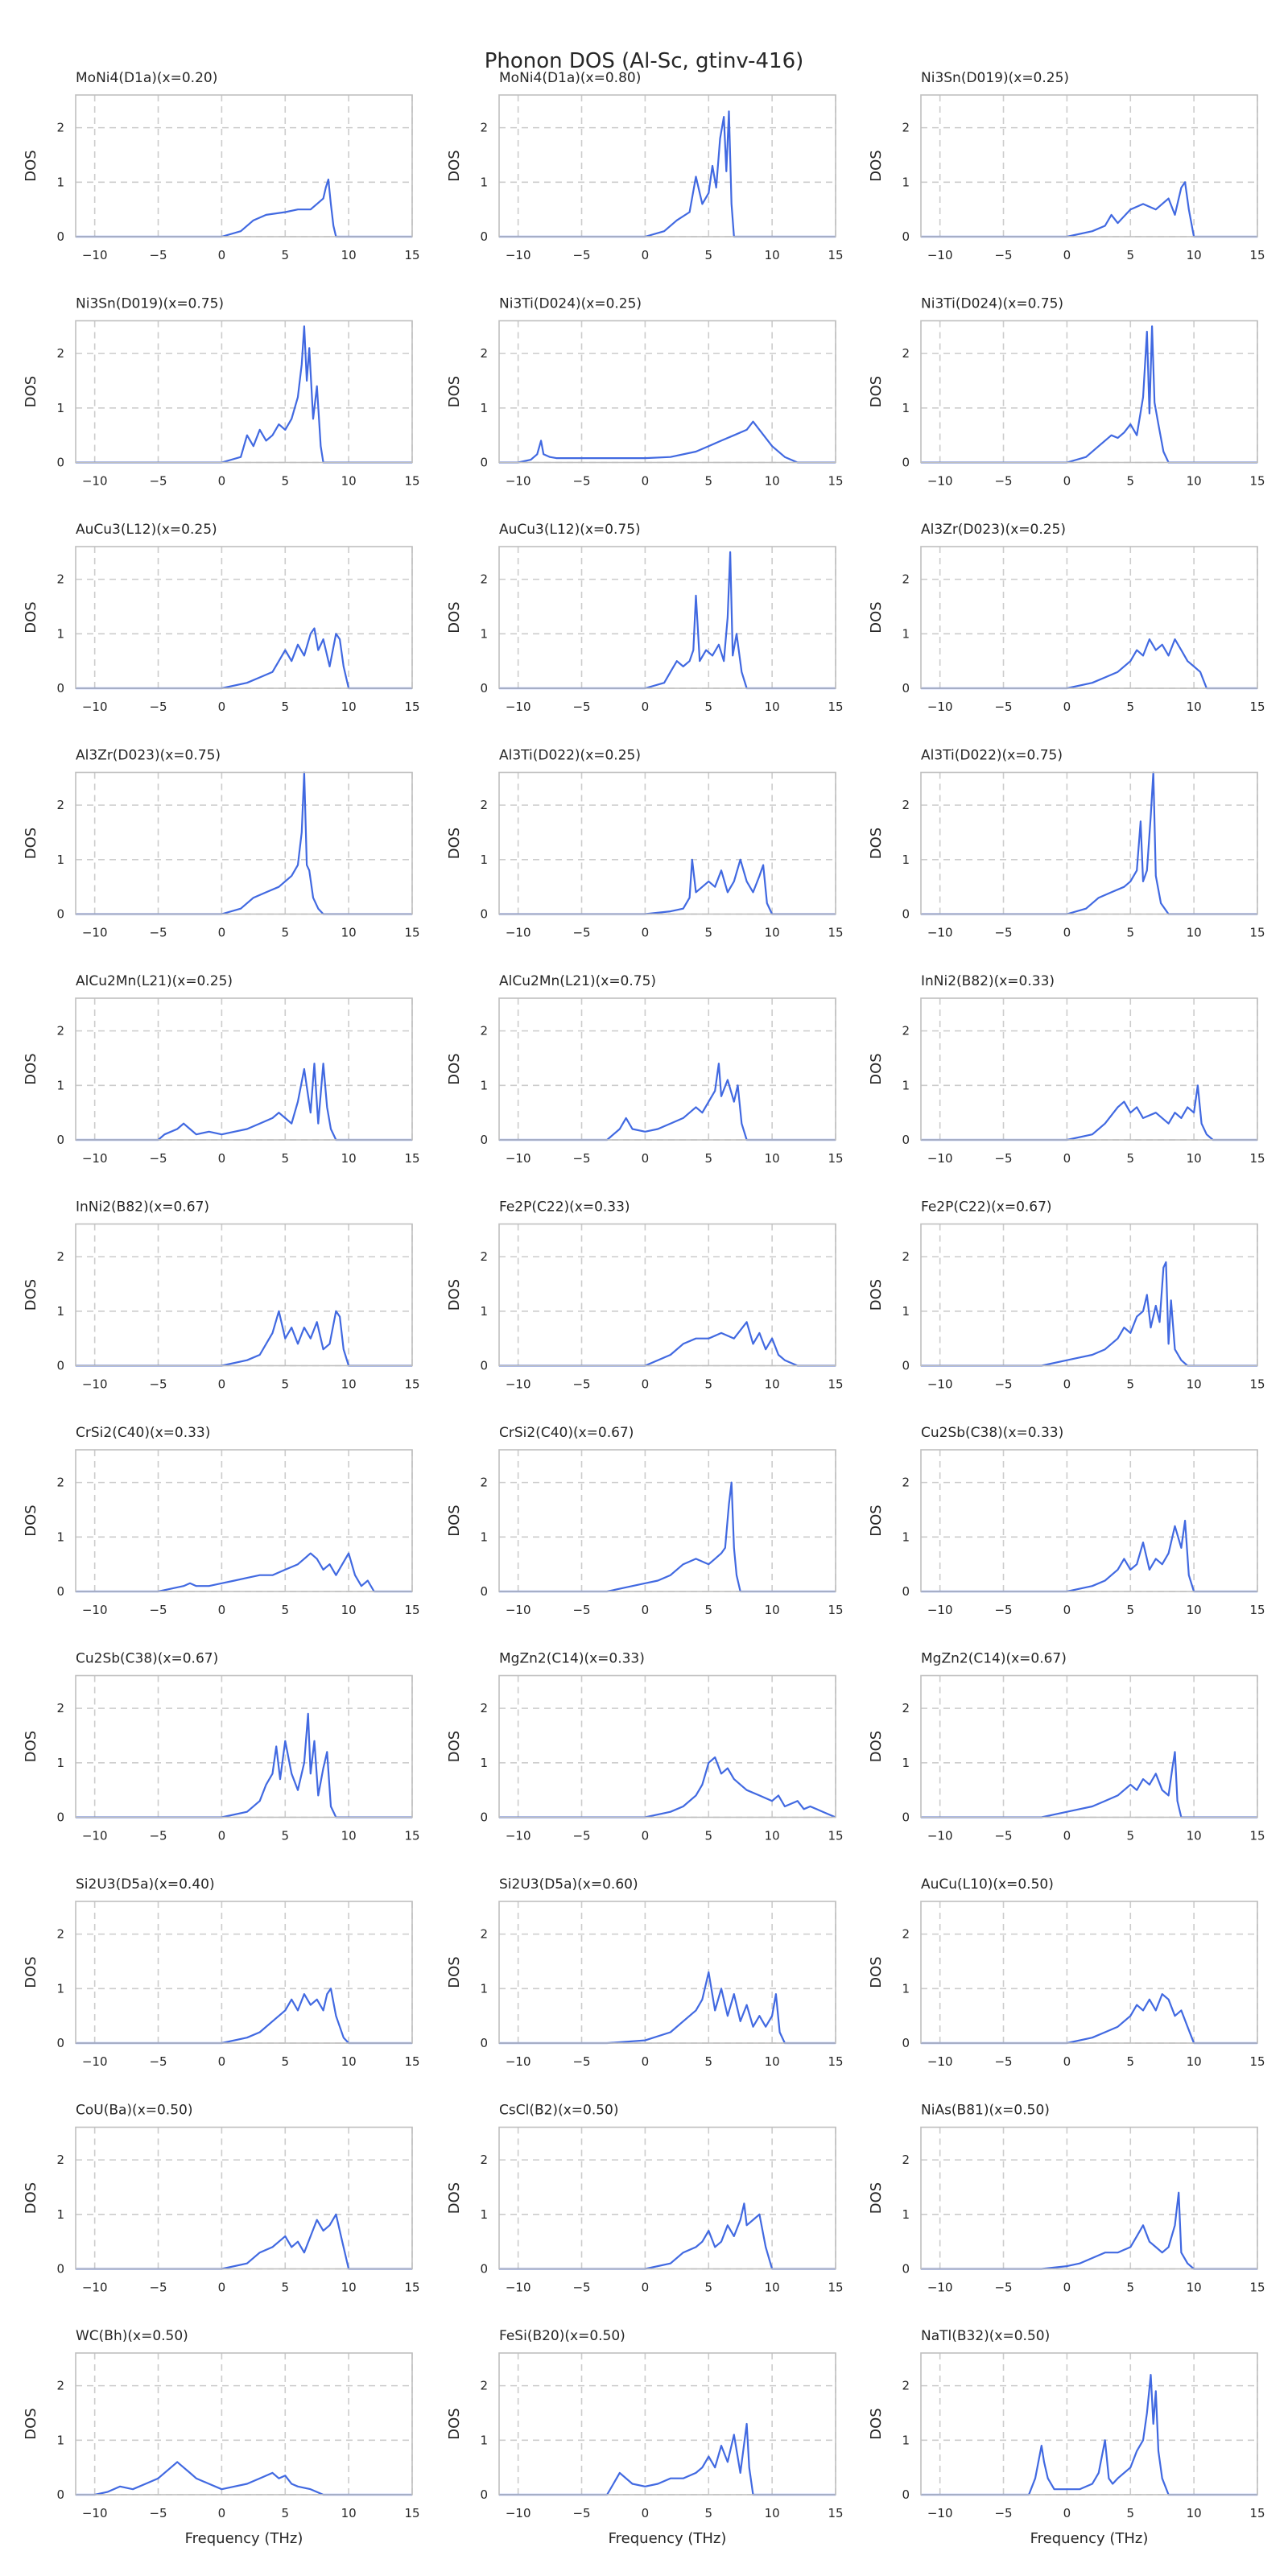  What do you see at coordinates (221, 2199) in the screenshot?
I see `panel: −10 −5 0 5 10 15 0 1 2 CoU(Ba)(x=0.50) DOS` at bounding box center [221, 2199].